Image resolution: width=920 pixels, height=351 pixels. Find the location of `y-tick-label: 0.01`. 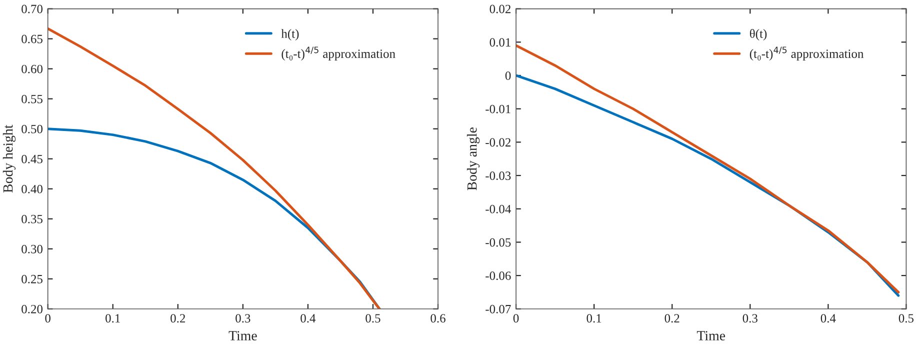

y-tick-label: 0.01 is located at coordinates (500, 42).